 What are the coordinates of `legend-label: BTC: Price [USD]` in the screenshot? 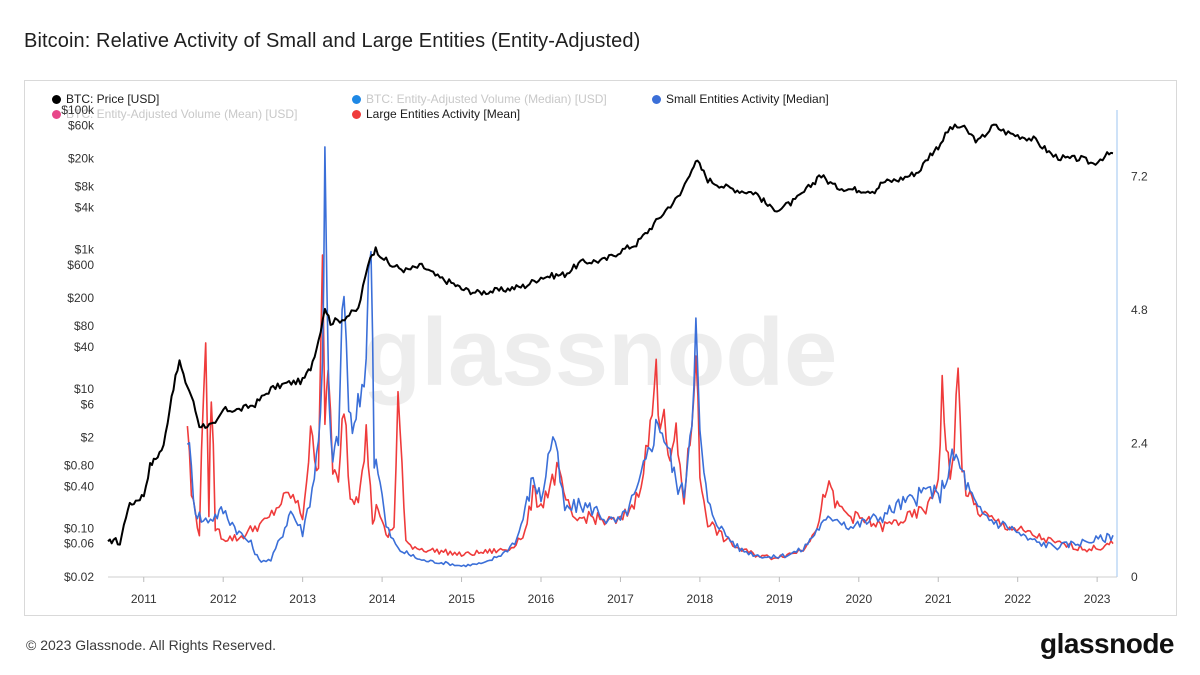 It's located at (113, 99).